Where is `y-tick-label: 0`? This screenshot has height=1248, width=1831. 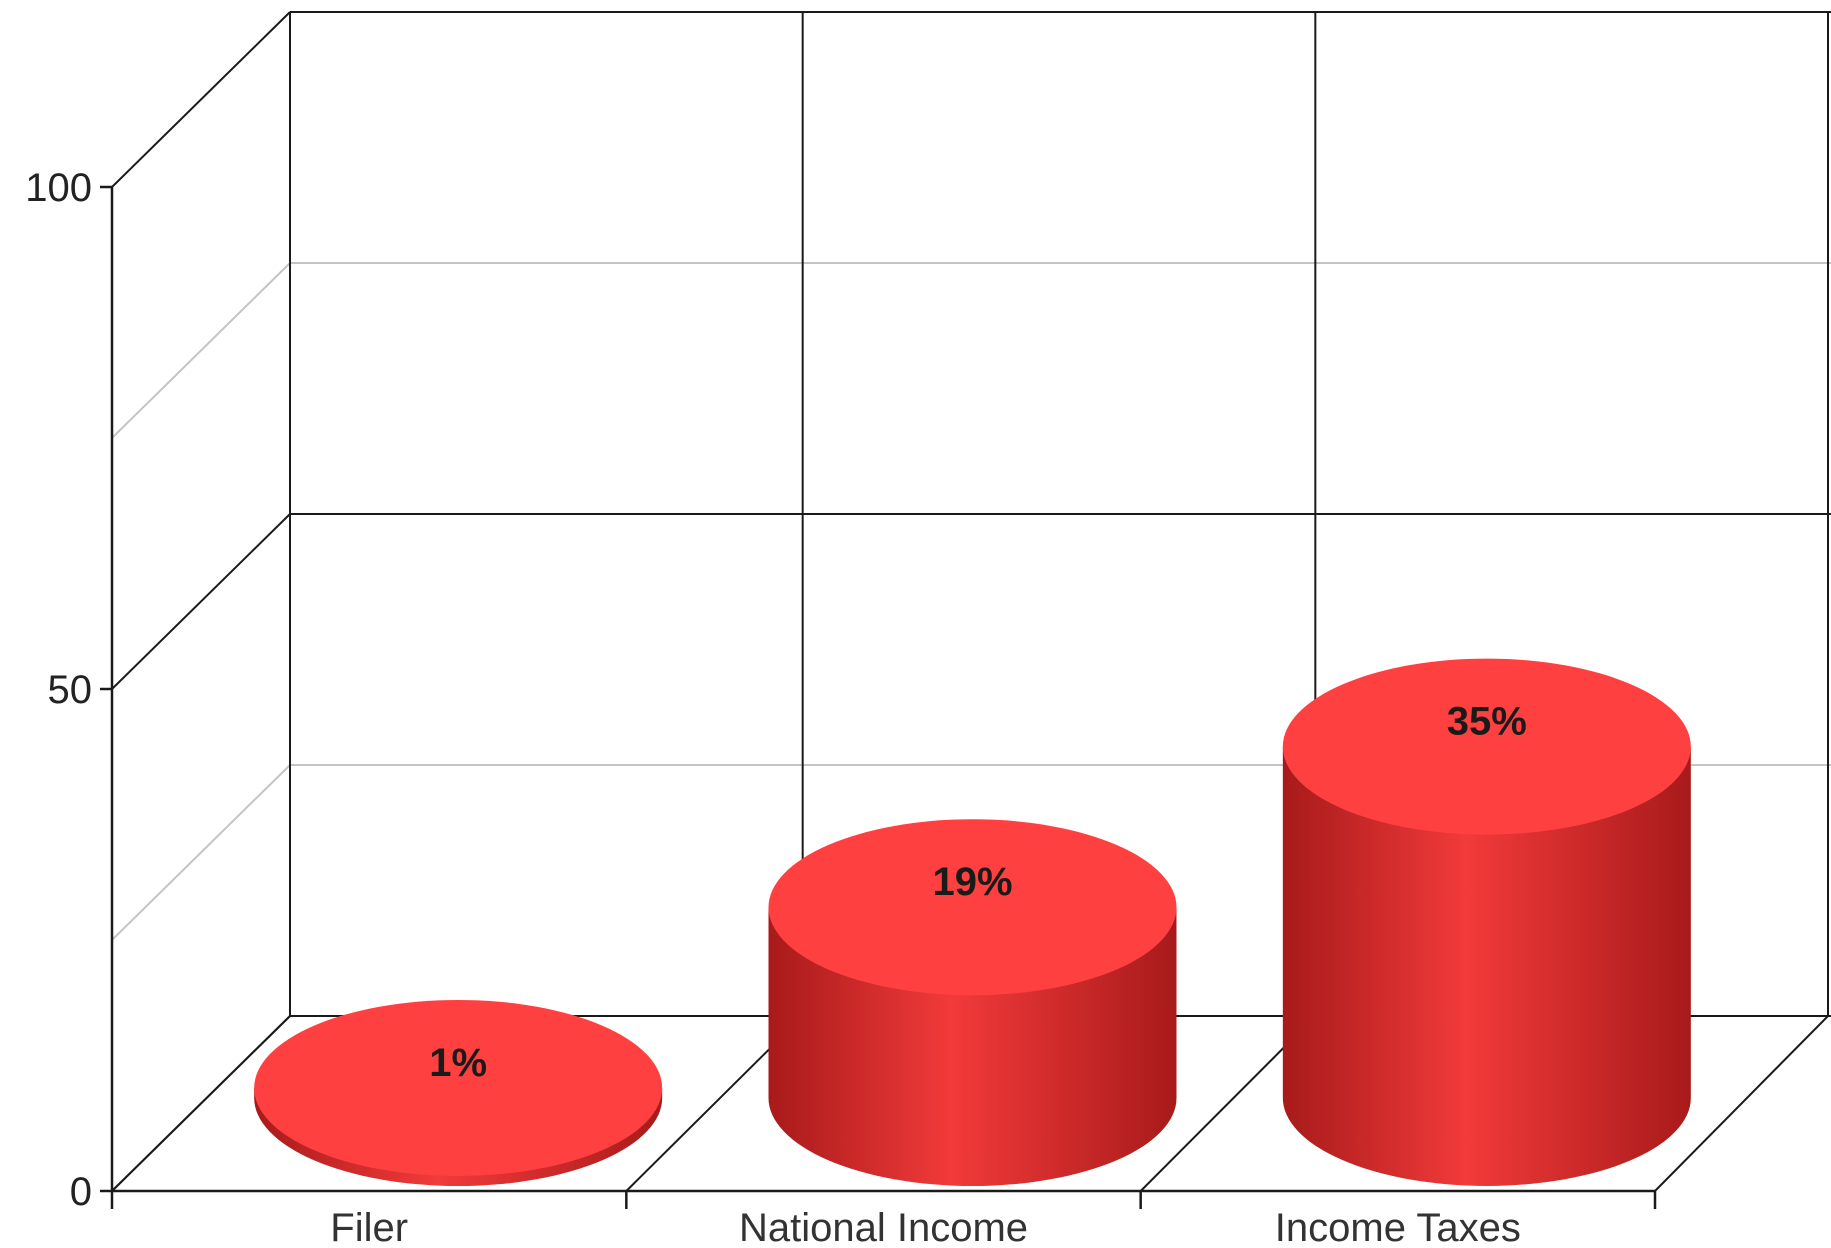 y-tick-label: 0 is located at coordinates (81, 1192).